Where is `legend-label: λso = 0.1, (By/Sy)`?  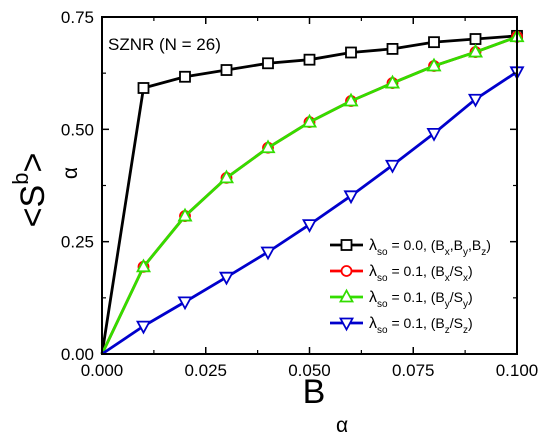 legend-label: λso = 0.1, (By/Sy) is located at coordinates (421, 299).